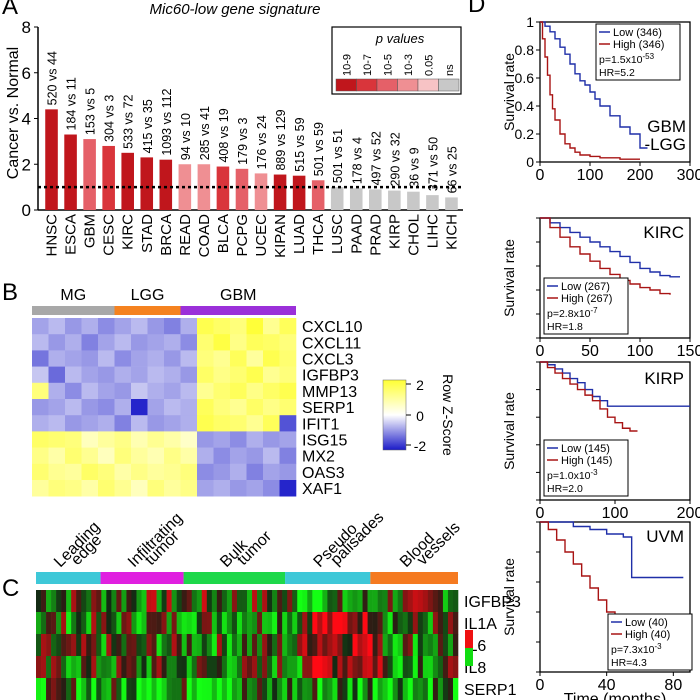 This screenshot has height=700, width=700. I want to click on x-tick-label-thca: THCA, so click(318, 234).